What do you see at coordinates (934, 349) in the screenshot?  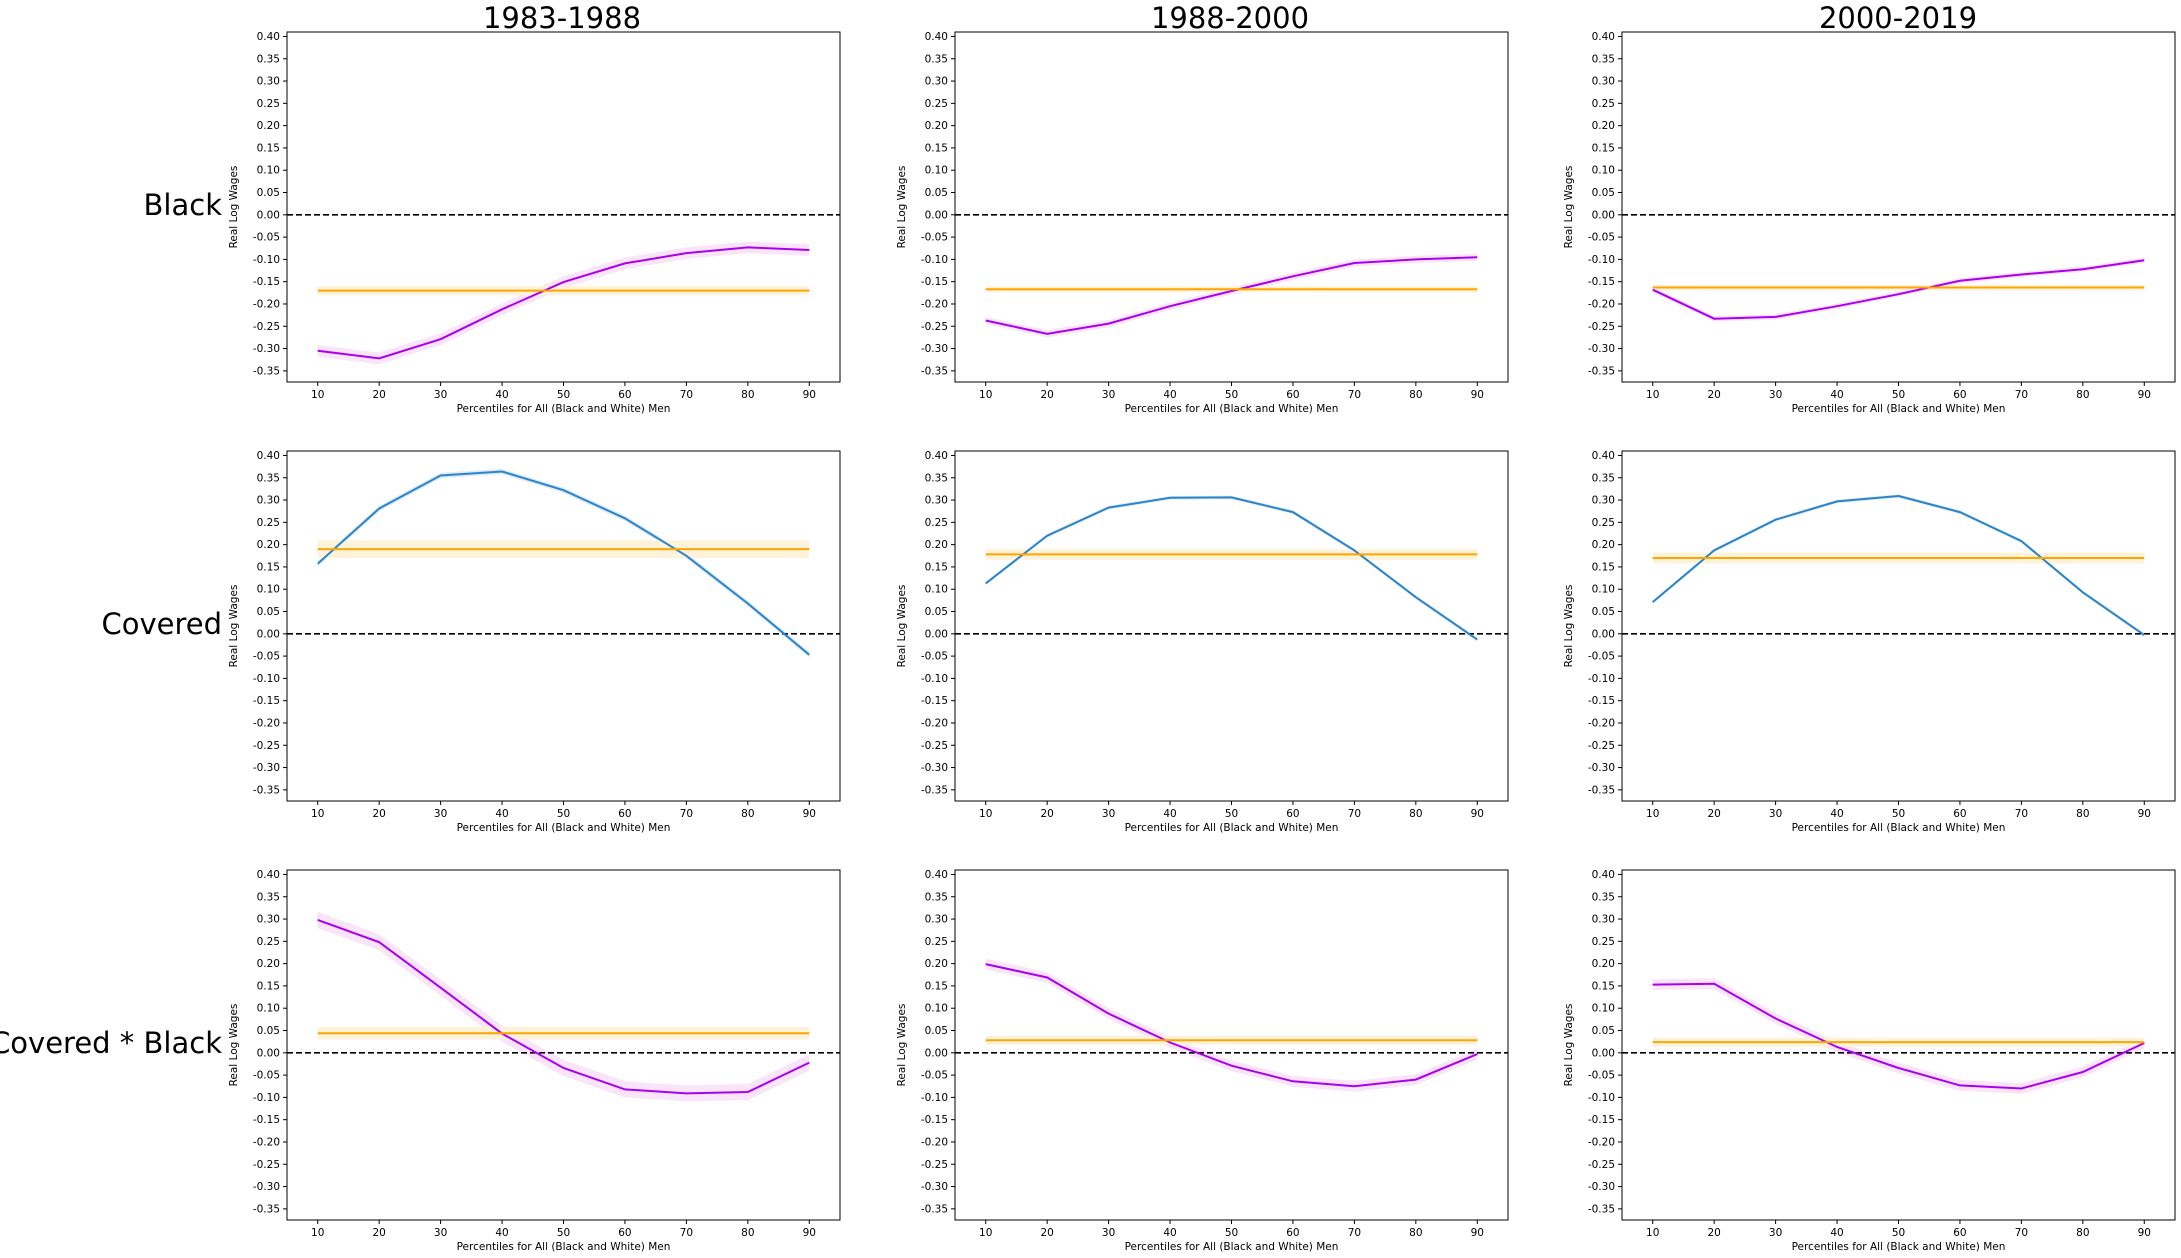 I see `y-tick-label: -0.30` at bounding box center [934, 349].